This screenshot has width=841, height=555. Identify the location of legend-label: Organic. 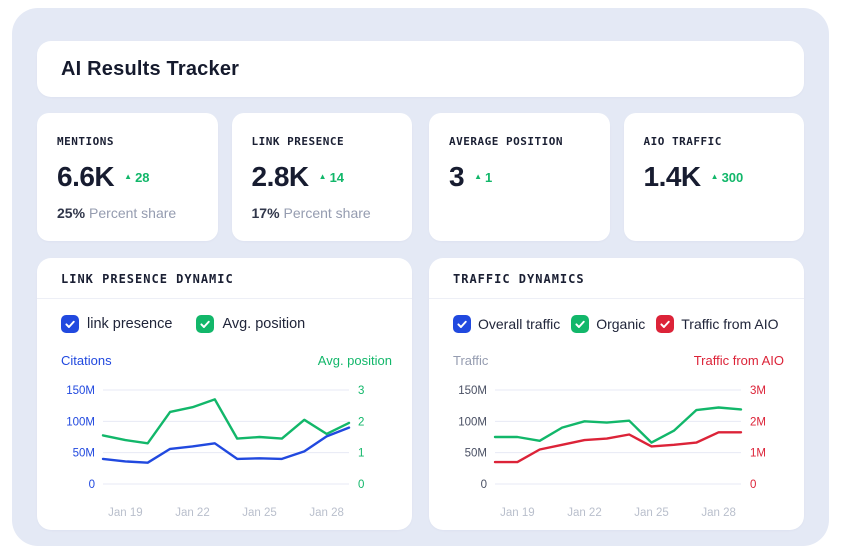
(621, 324).